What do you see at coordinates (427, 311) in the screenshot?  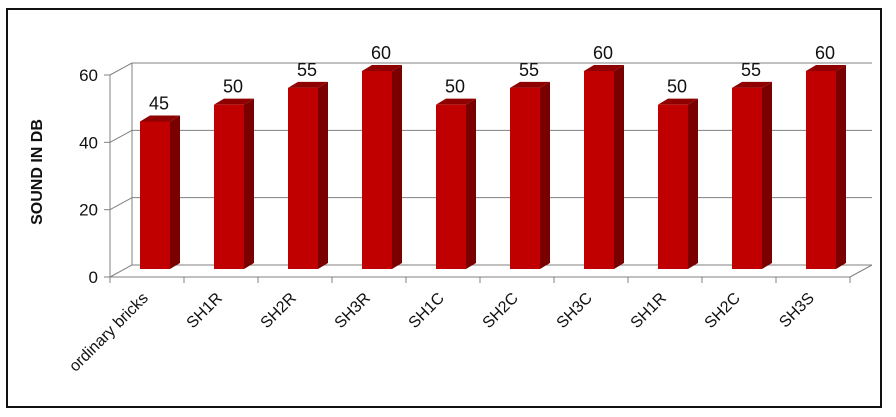 I see `x-tick-label: SH1C` at bounding box center [427, 311].